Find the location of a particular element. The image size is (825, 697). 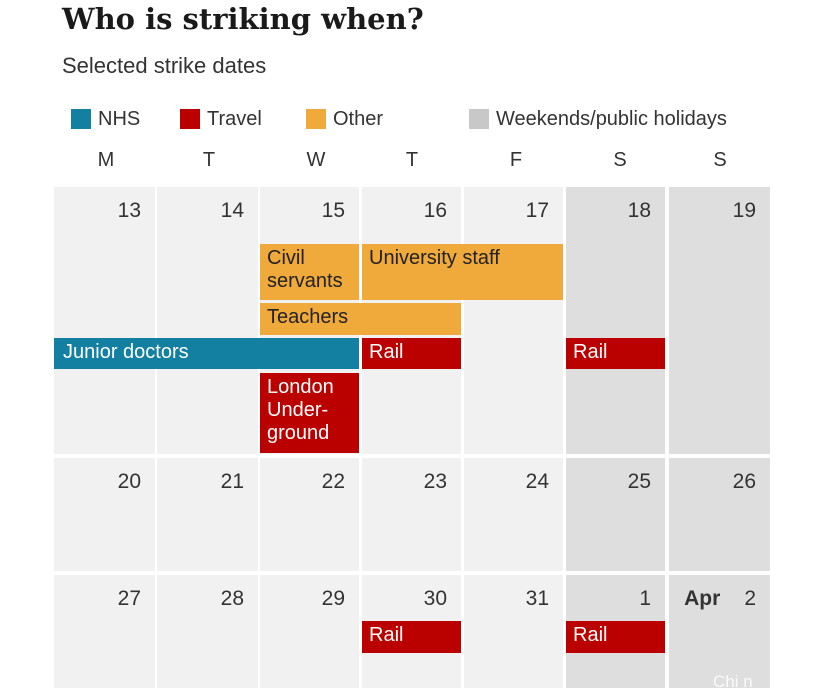

legend-label-nhs: NHS is located at coordinates (119, 118).